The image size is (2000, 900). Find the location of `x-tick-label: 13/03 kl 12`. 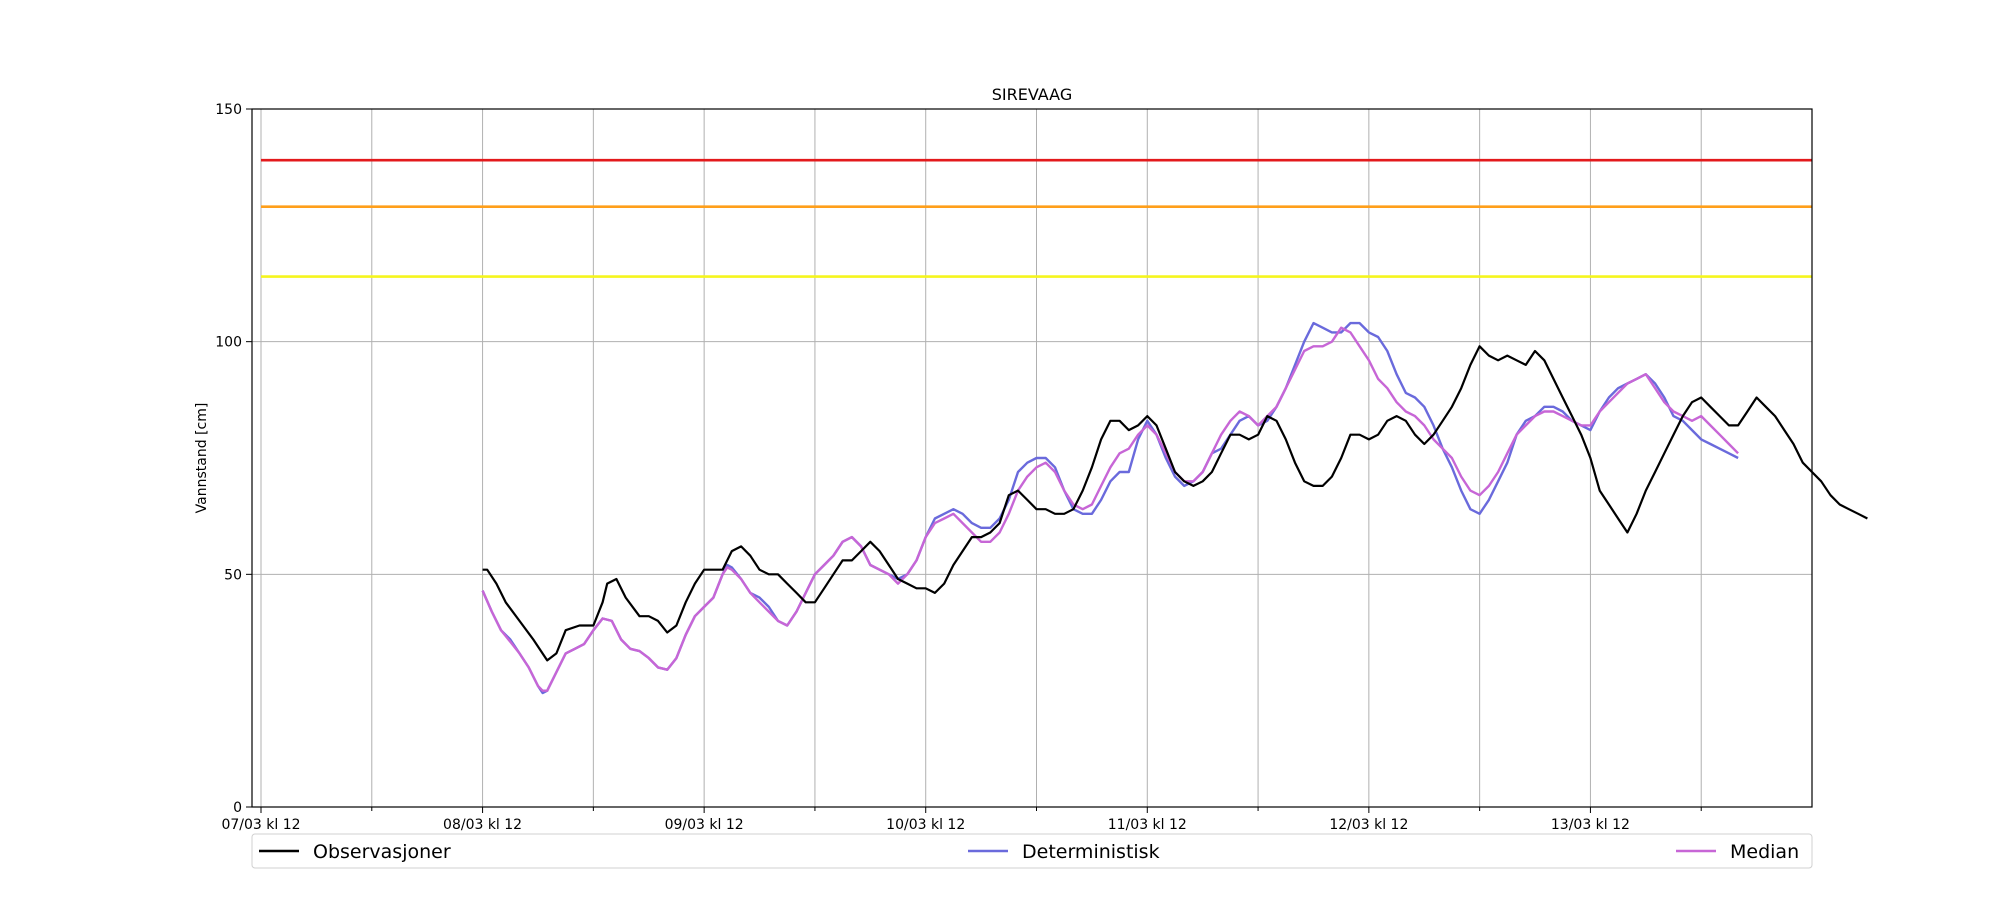

x-tick-label: 13/03 kl 12 is located at coordinates (1590, 825).